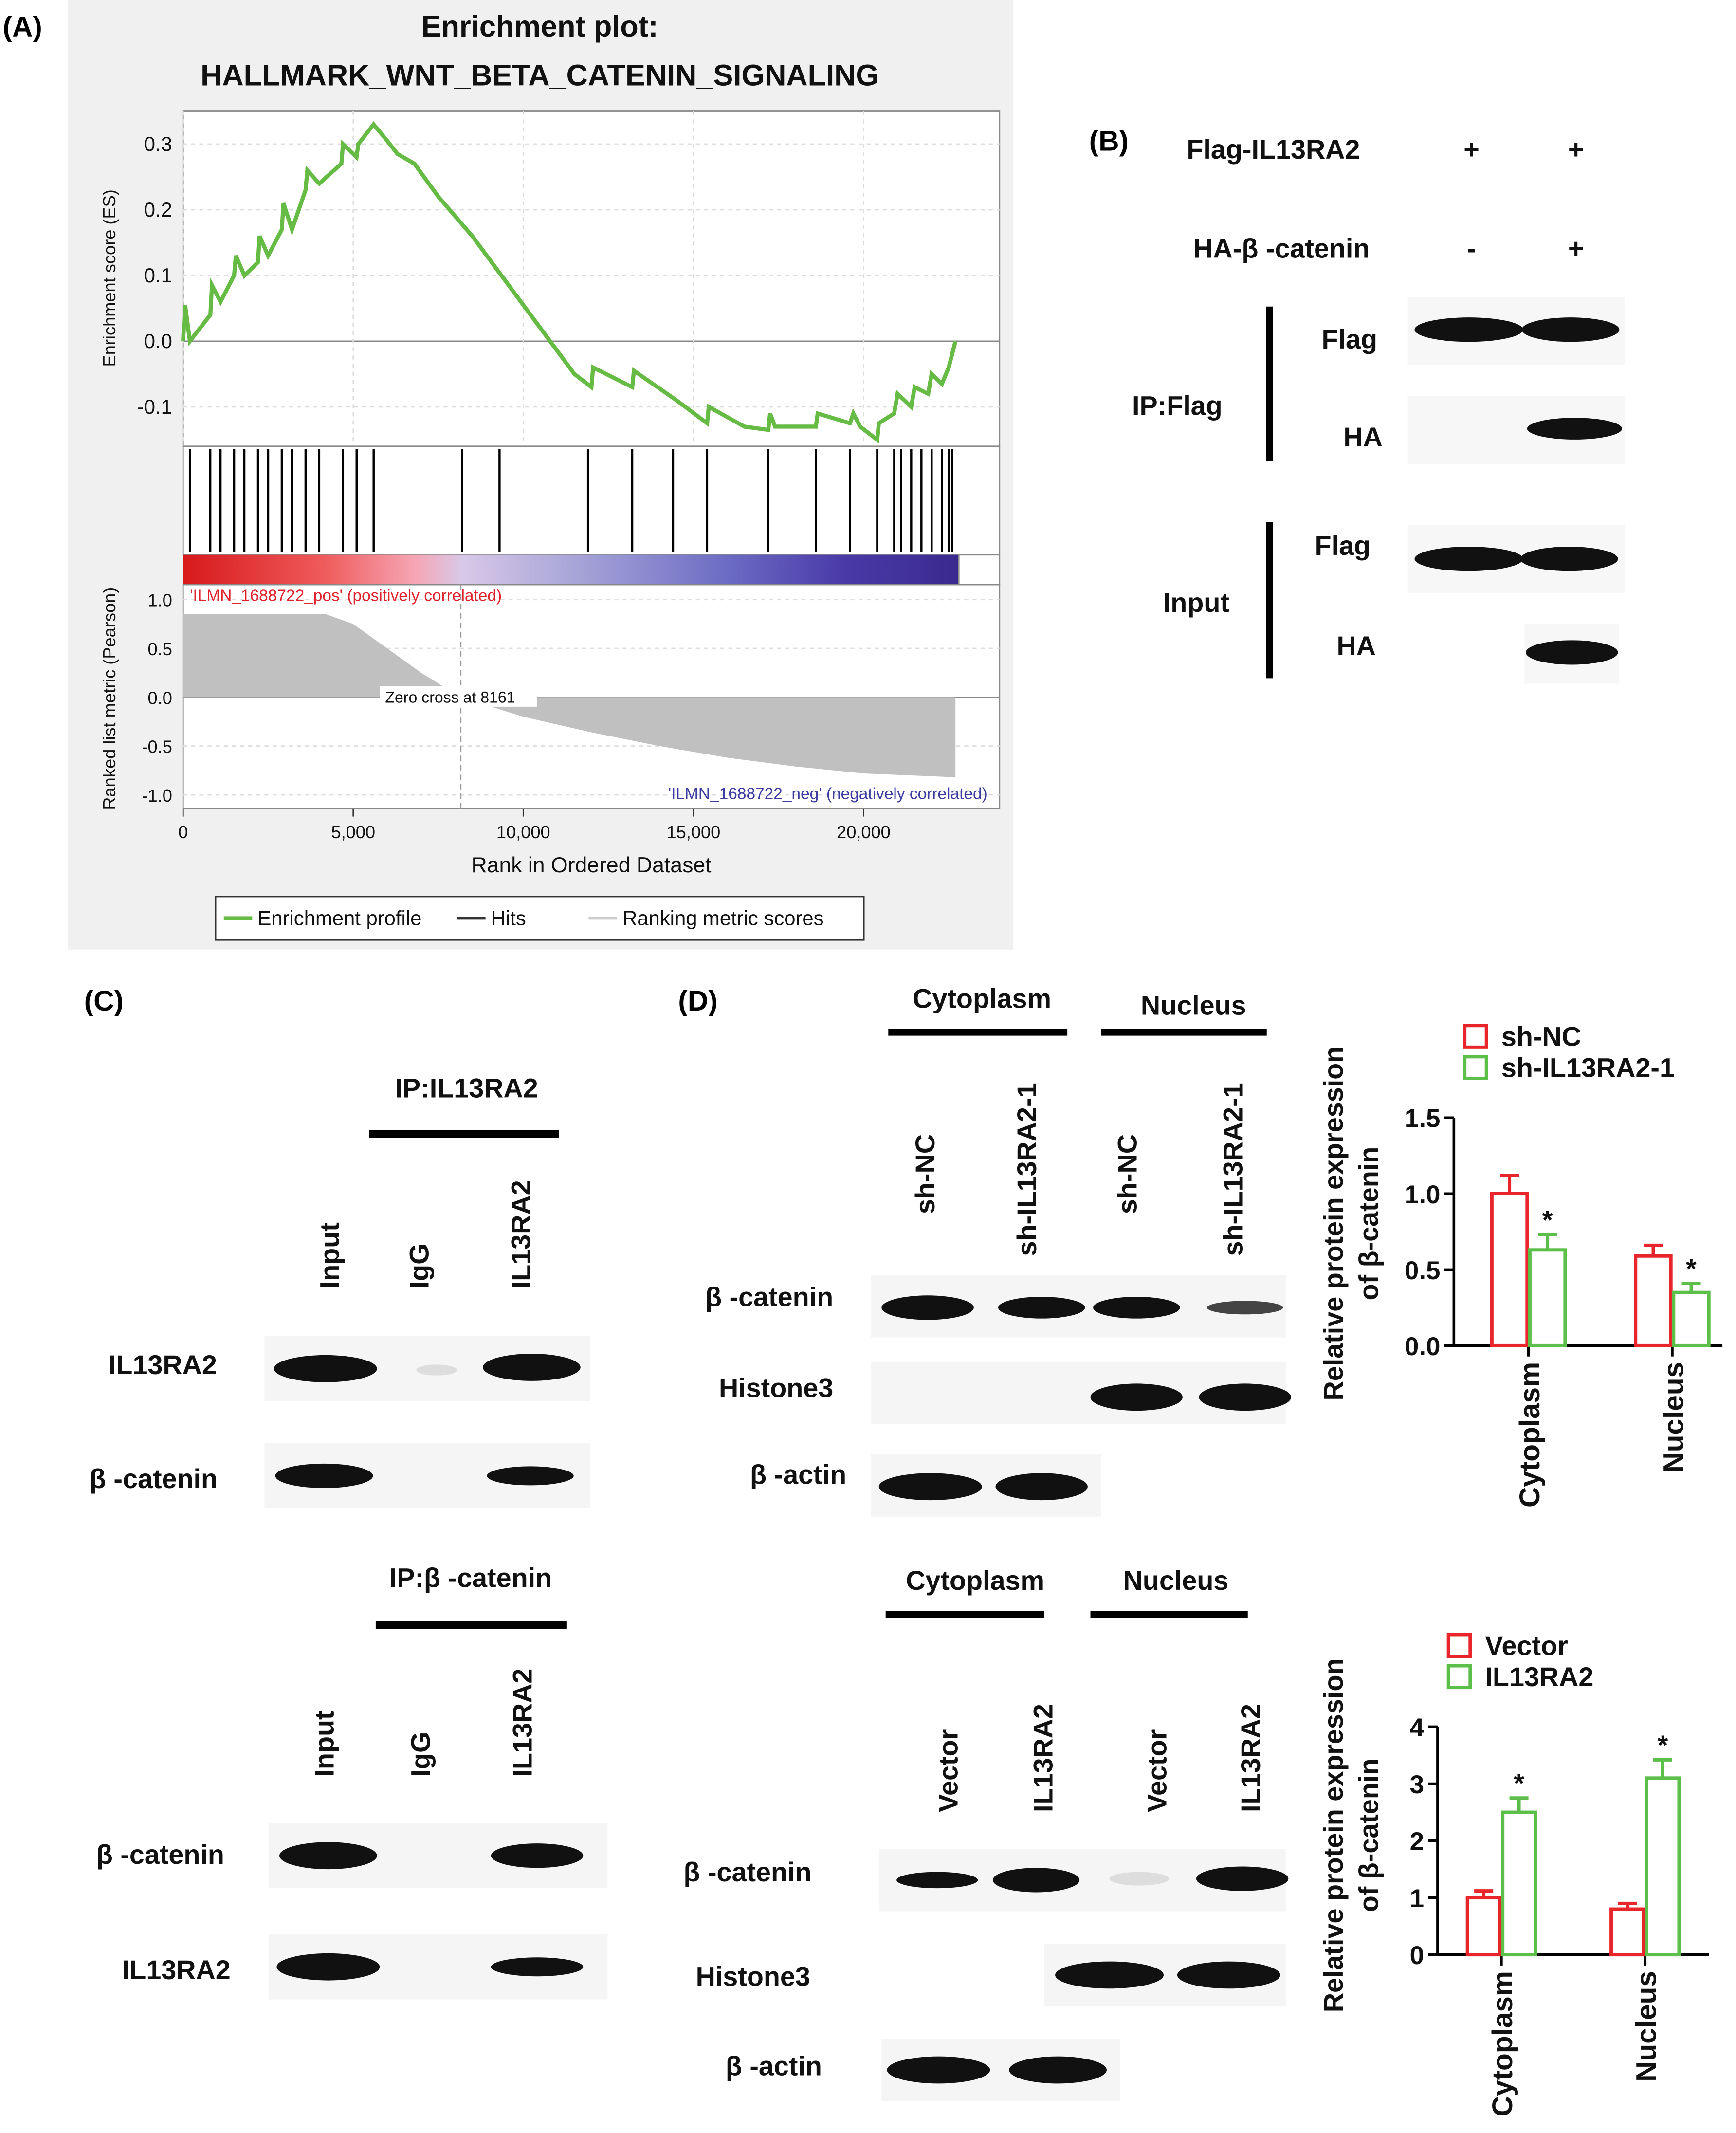 The height and width of the screenshot is (2133, 1736). Describe the element at coordinates (325, 1743) in the screenshot. I see `c-bottom-lane-input: Input` at that location.